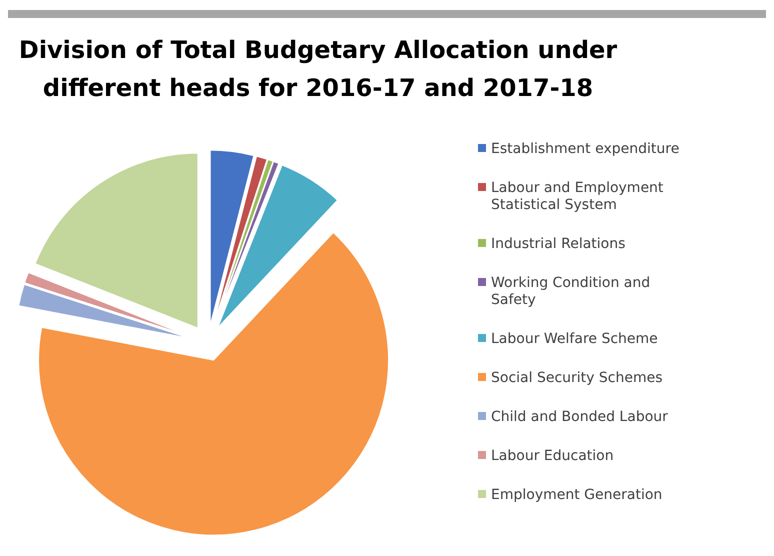  What do you see at coordinates (318, 69) in the screenshot?
I see `chart-title: Division of Total Budgetary Allocation under different heads for 2016-17 and 2017-18` at bounding box center [318, 69].